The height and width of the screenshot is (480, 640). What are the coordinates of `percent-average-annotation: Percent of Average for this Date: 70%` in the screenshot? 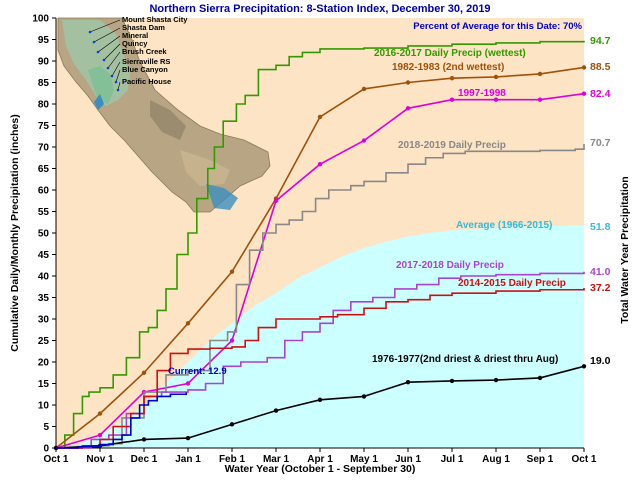 It's located at (497, 26).